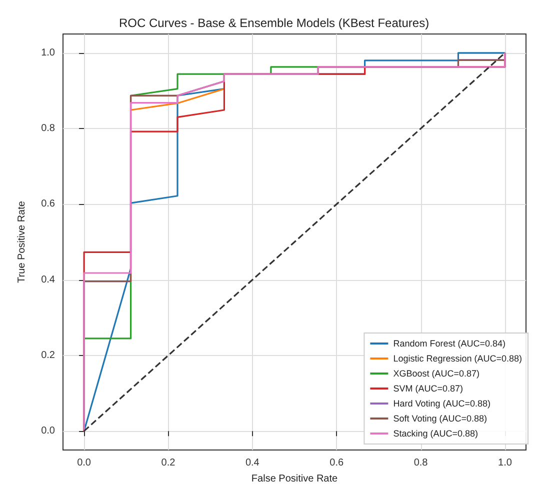 This screenshot has width=548, height=502. What do you see at coordinates (436, 373) in the screenshot?
I see `legend-label: XGBoost (AUC=0.87)` at bounding box center [436, 373].